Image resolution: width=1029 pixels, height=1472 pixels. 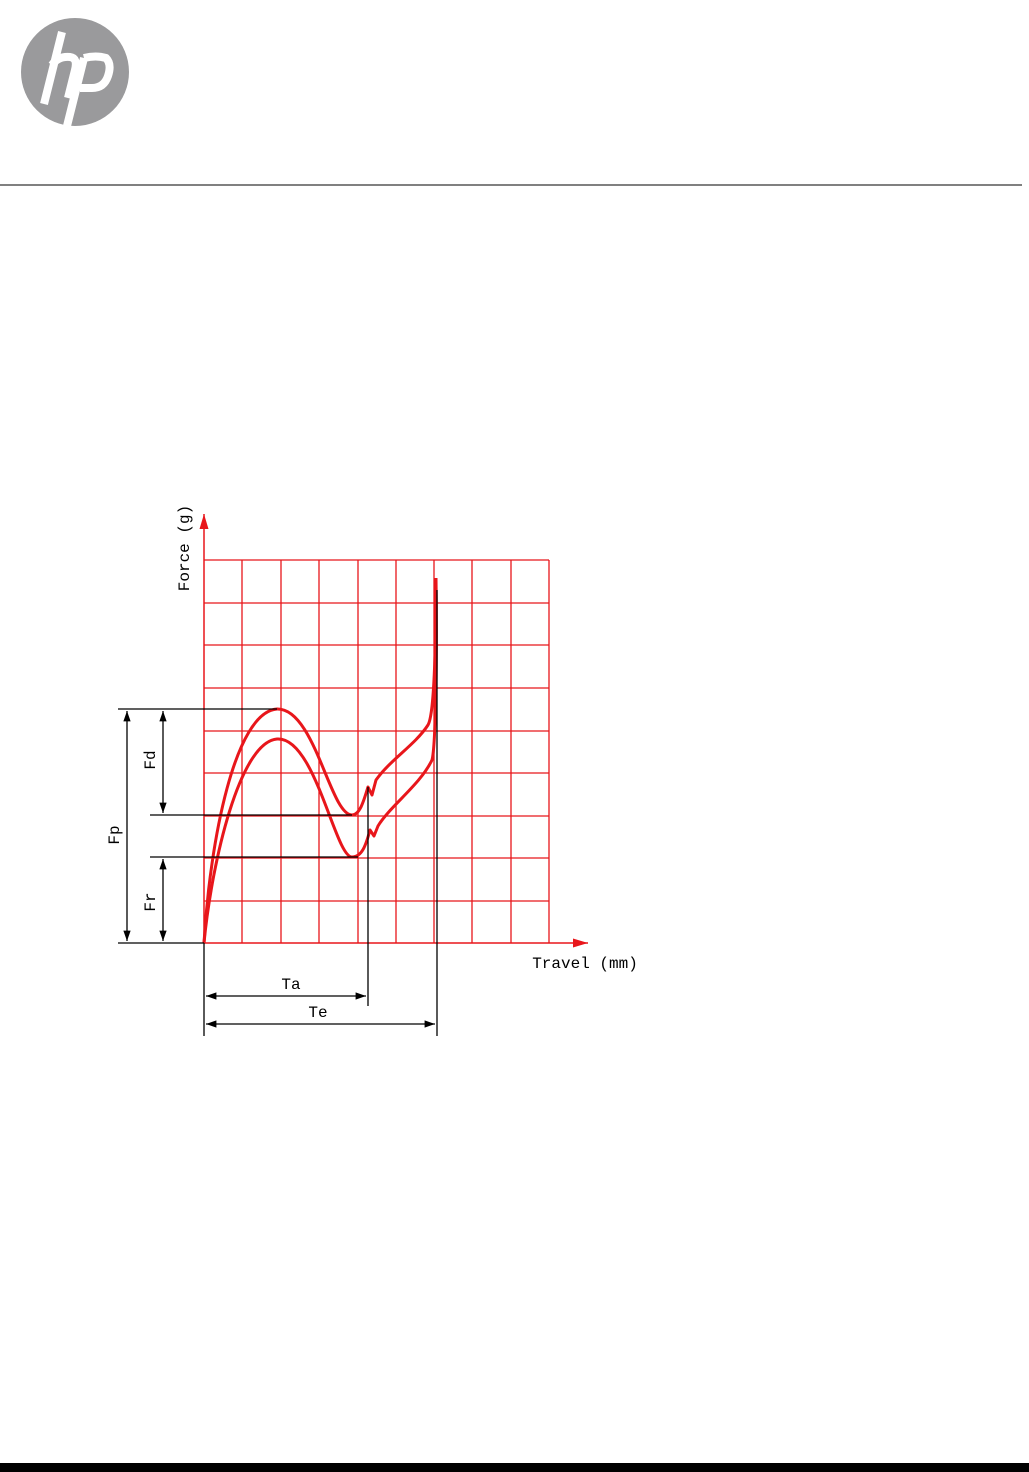 I want to click on release-curve, so click(x=320, y=760).